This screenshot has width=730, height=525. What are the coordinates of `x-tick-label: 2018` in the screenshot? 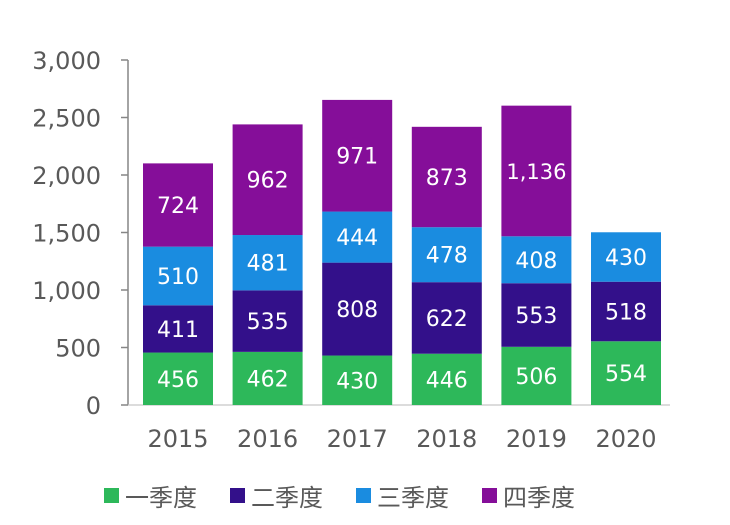 It's located at (446, 439).